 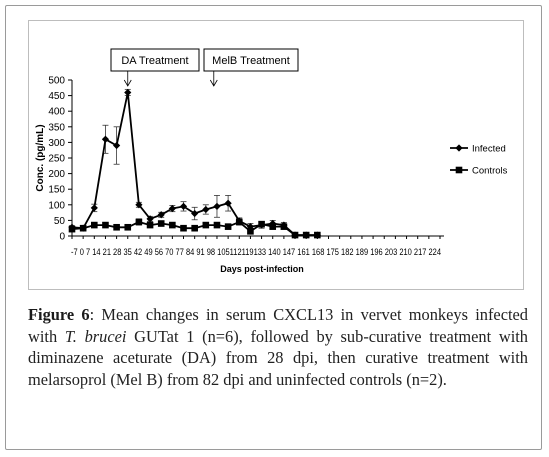 I want to click on caption-species-italic: T. brucei, so click(x=95, y=336).